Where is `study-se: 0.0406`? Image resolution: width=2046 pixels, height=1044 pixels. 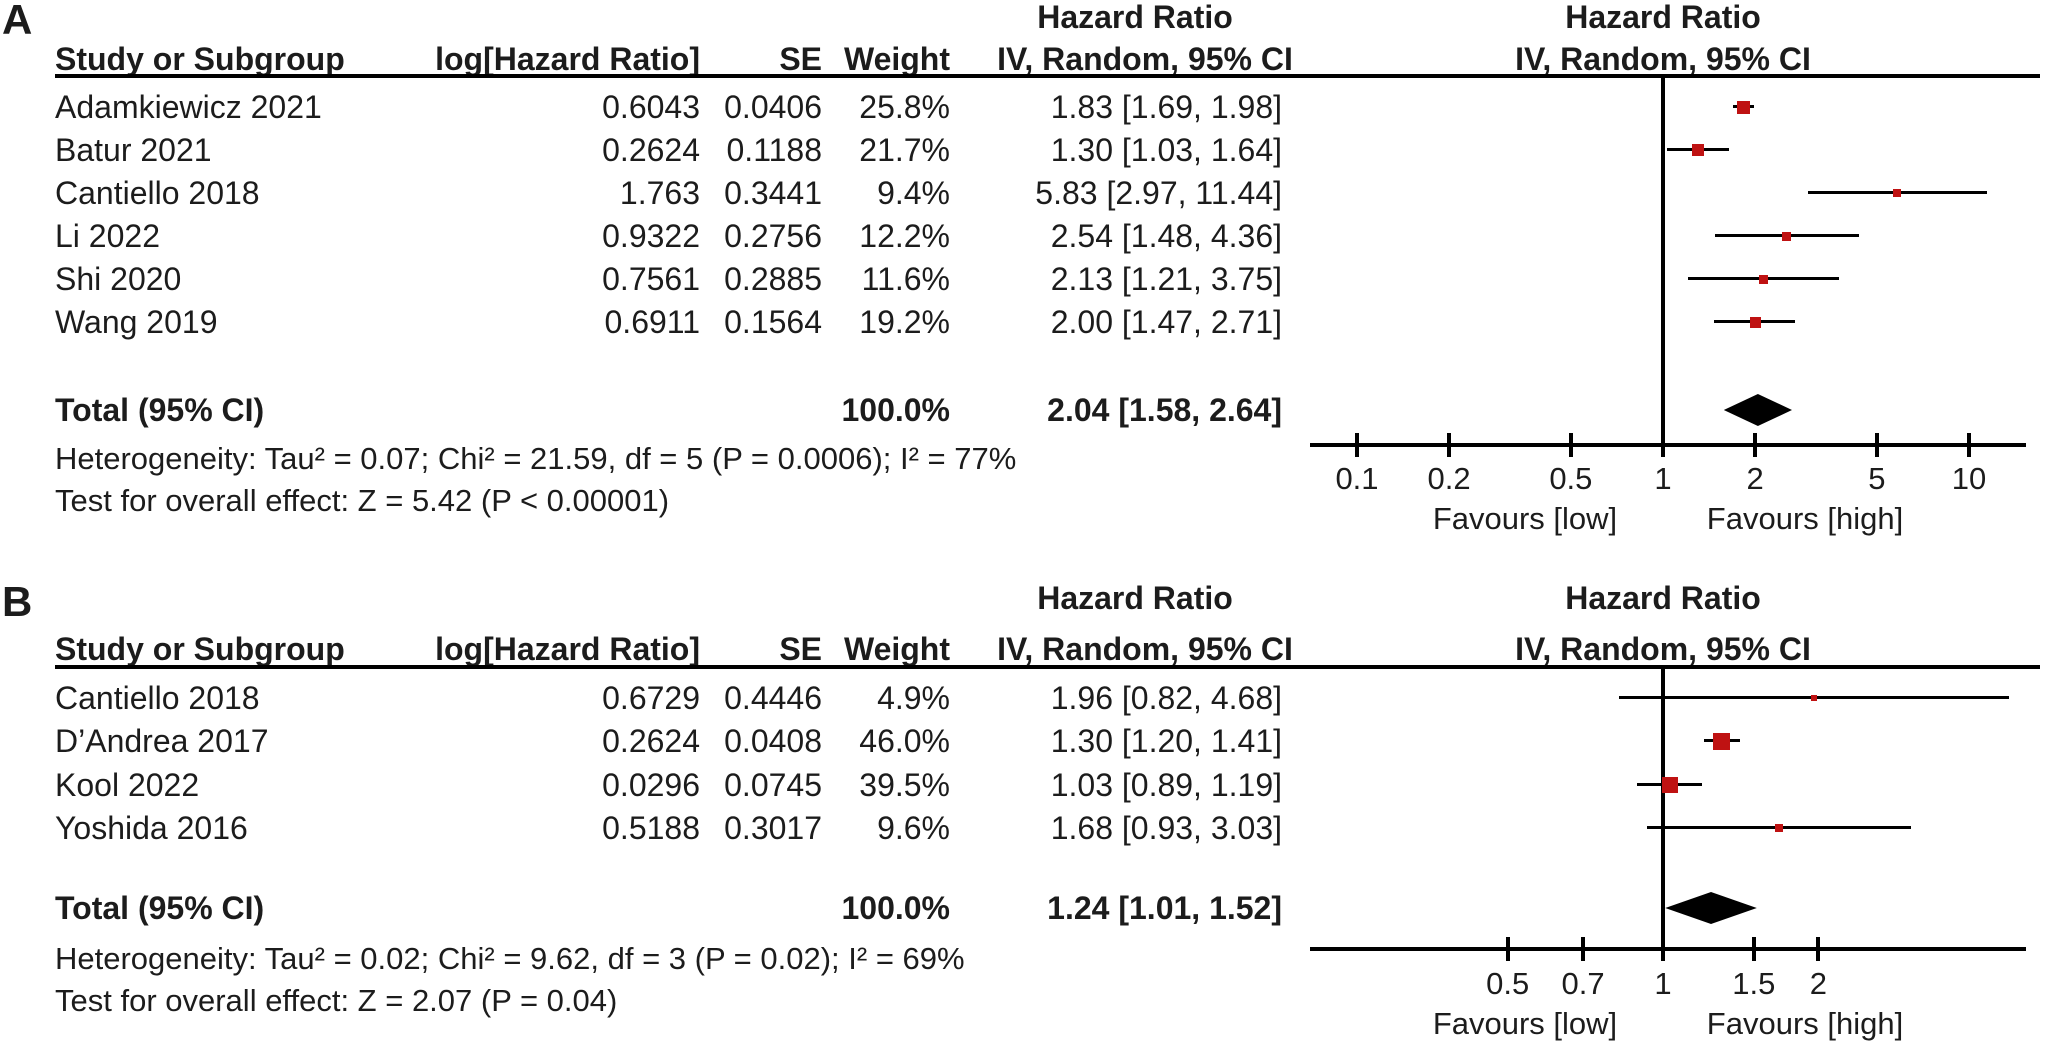
study-se: 0.0406 is located at coordinates (773, 107).